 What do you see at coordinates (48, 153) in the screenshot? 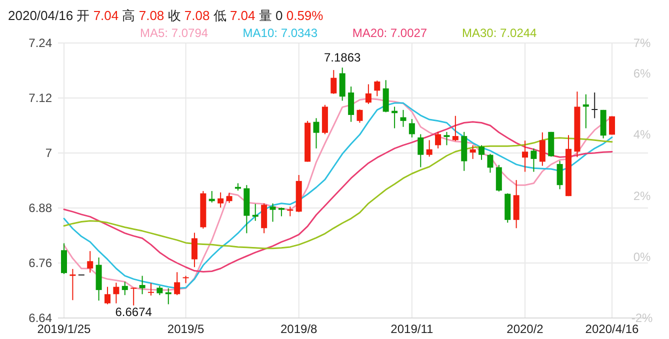
I see `y-tick-label: 7` at bounding box center [48, 153].